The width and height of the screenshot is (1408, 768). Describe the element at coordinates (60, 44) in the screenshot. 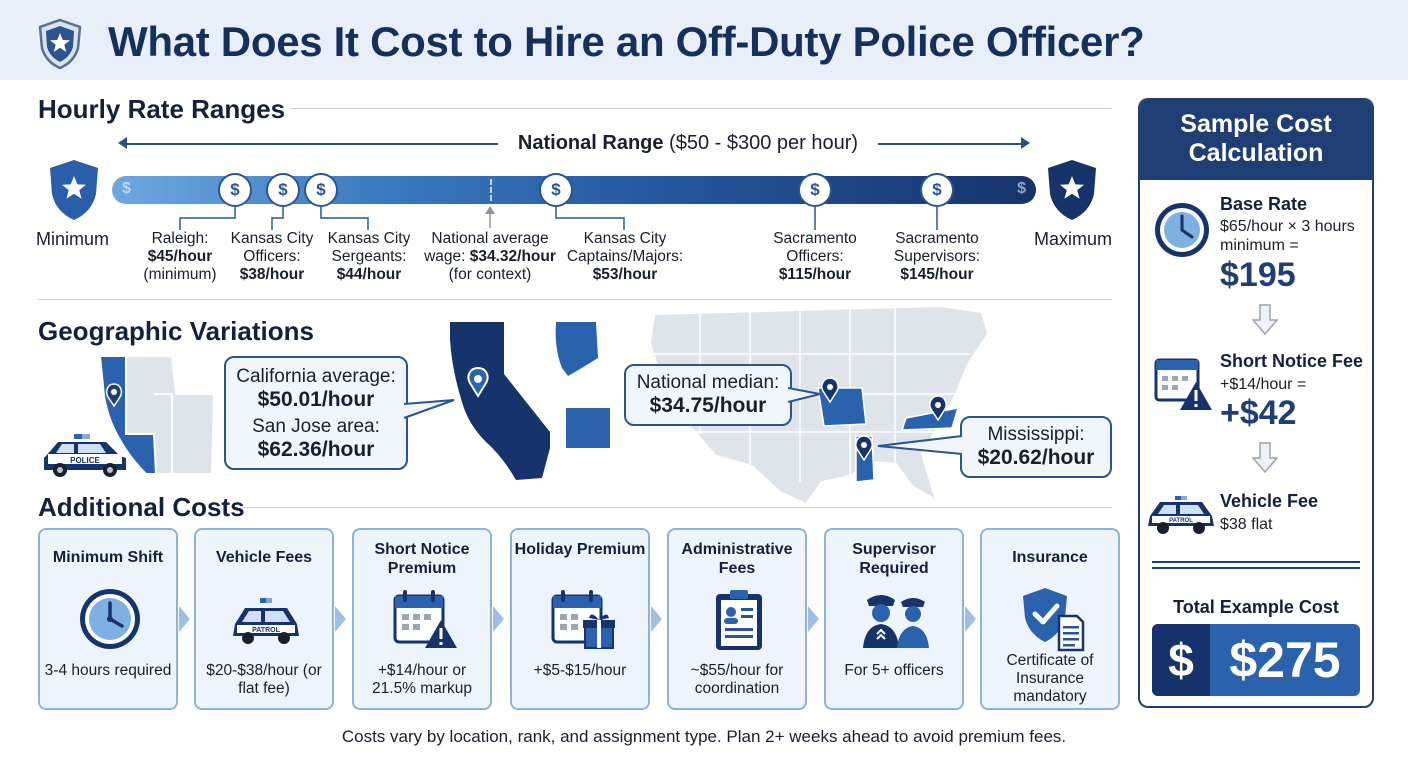

I see `police-badge-icon` at that location.